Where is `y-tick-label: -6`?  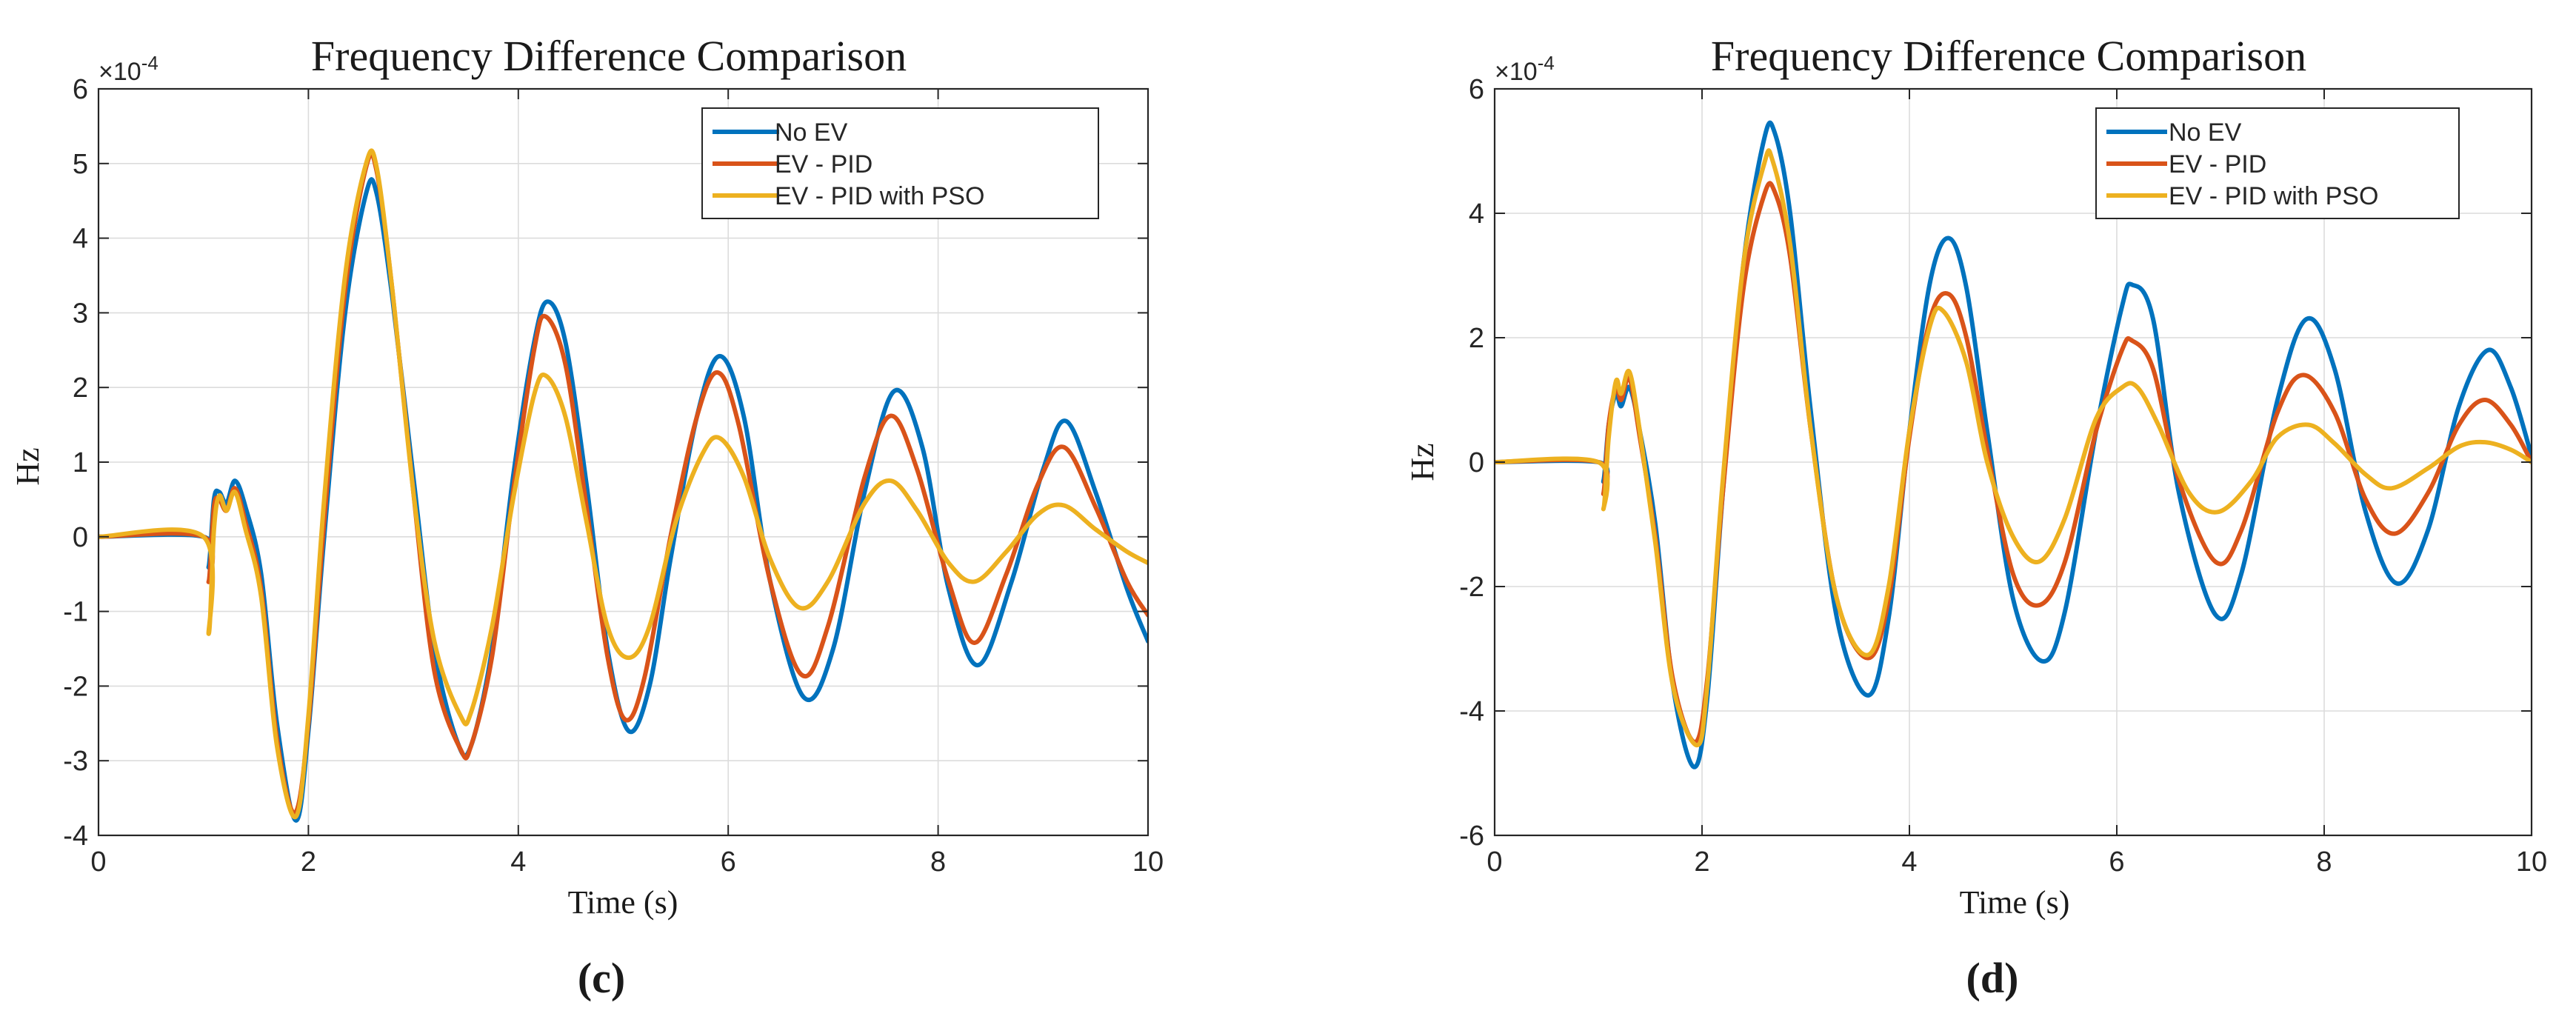 y-tick-label: -6 is located at coordinates (1471, 836).